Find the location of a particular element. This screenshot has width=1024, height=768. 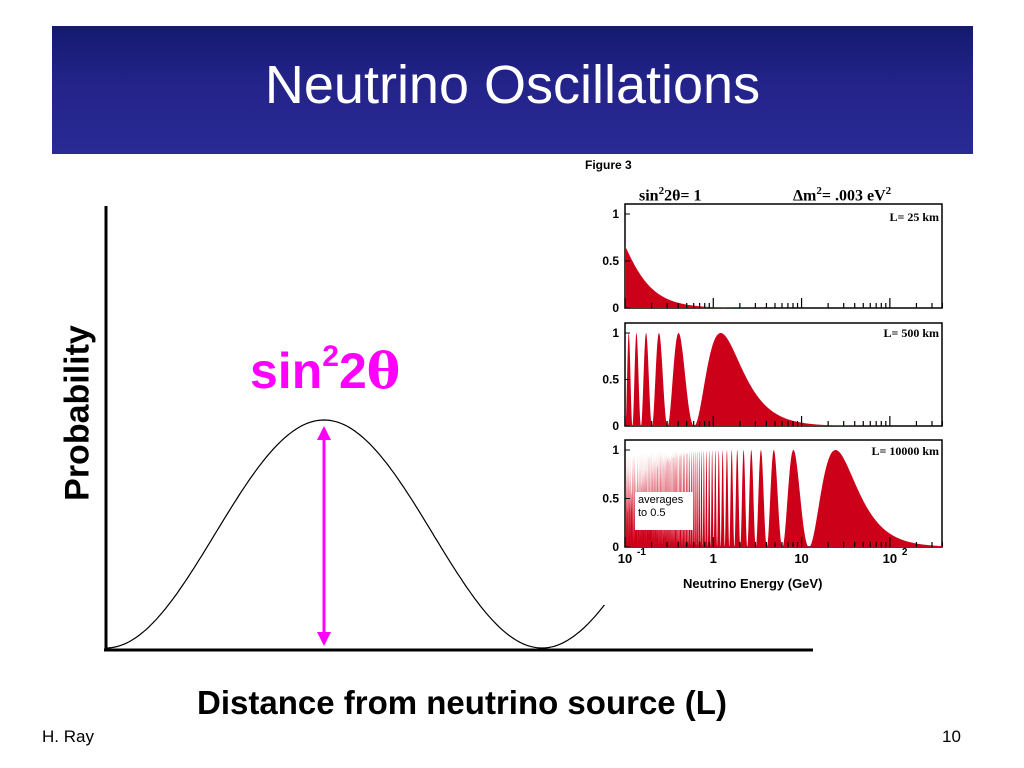

slide-title: Neutrino Oscillations is located at coordinates (512, 85).